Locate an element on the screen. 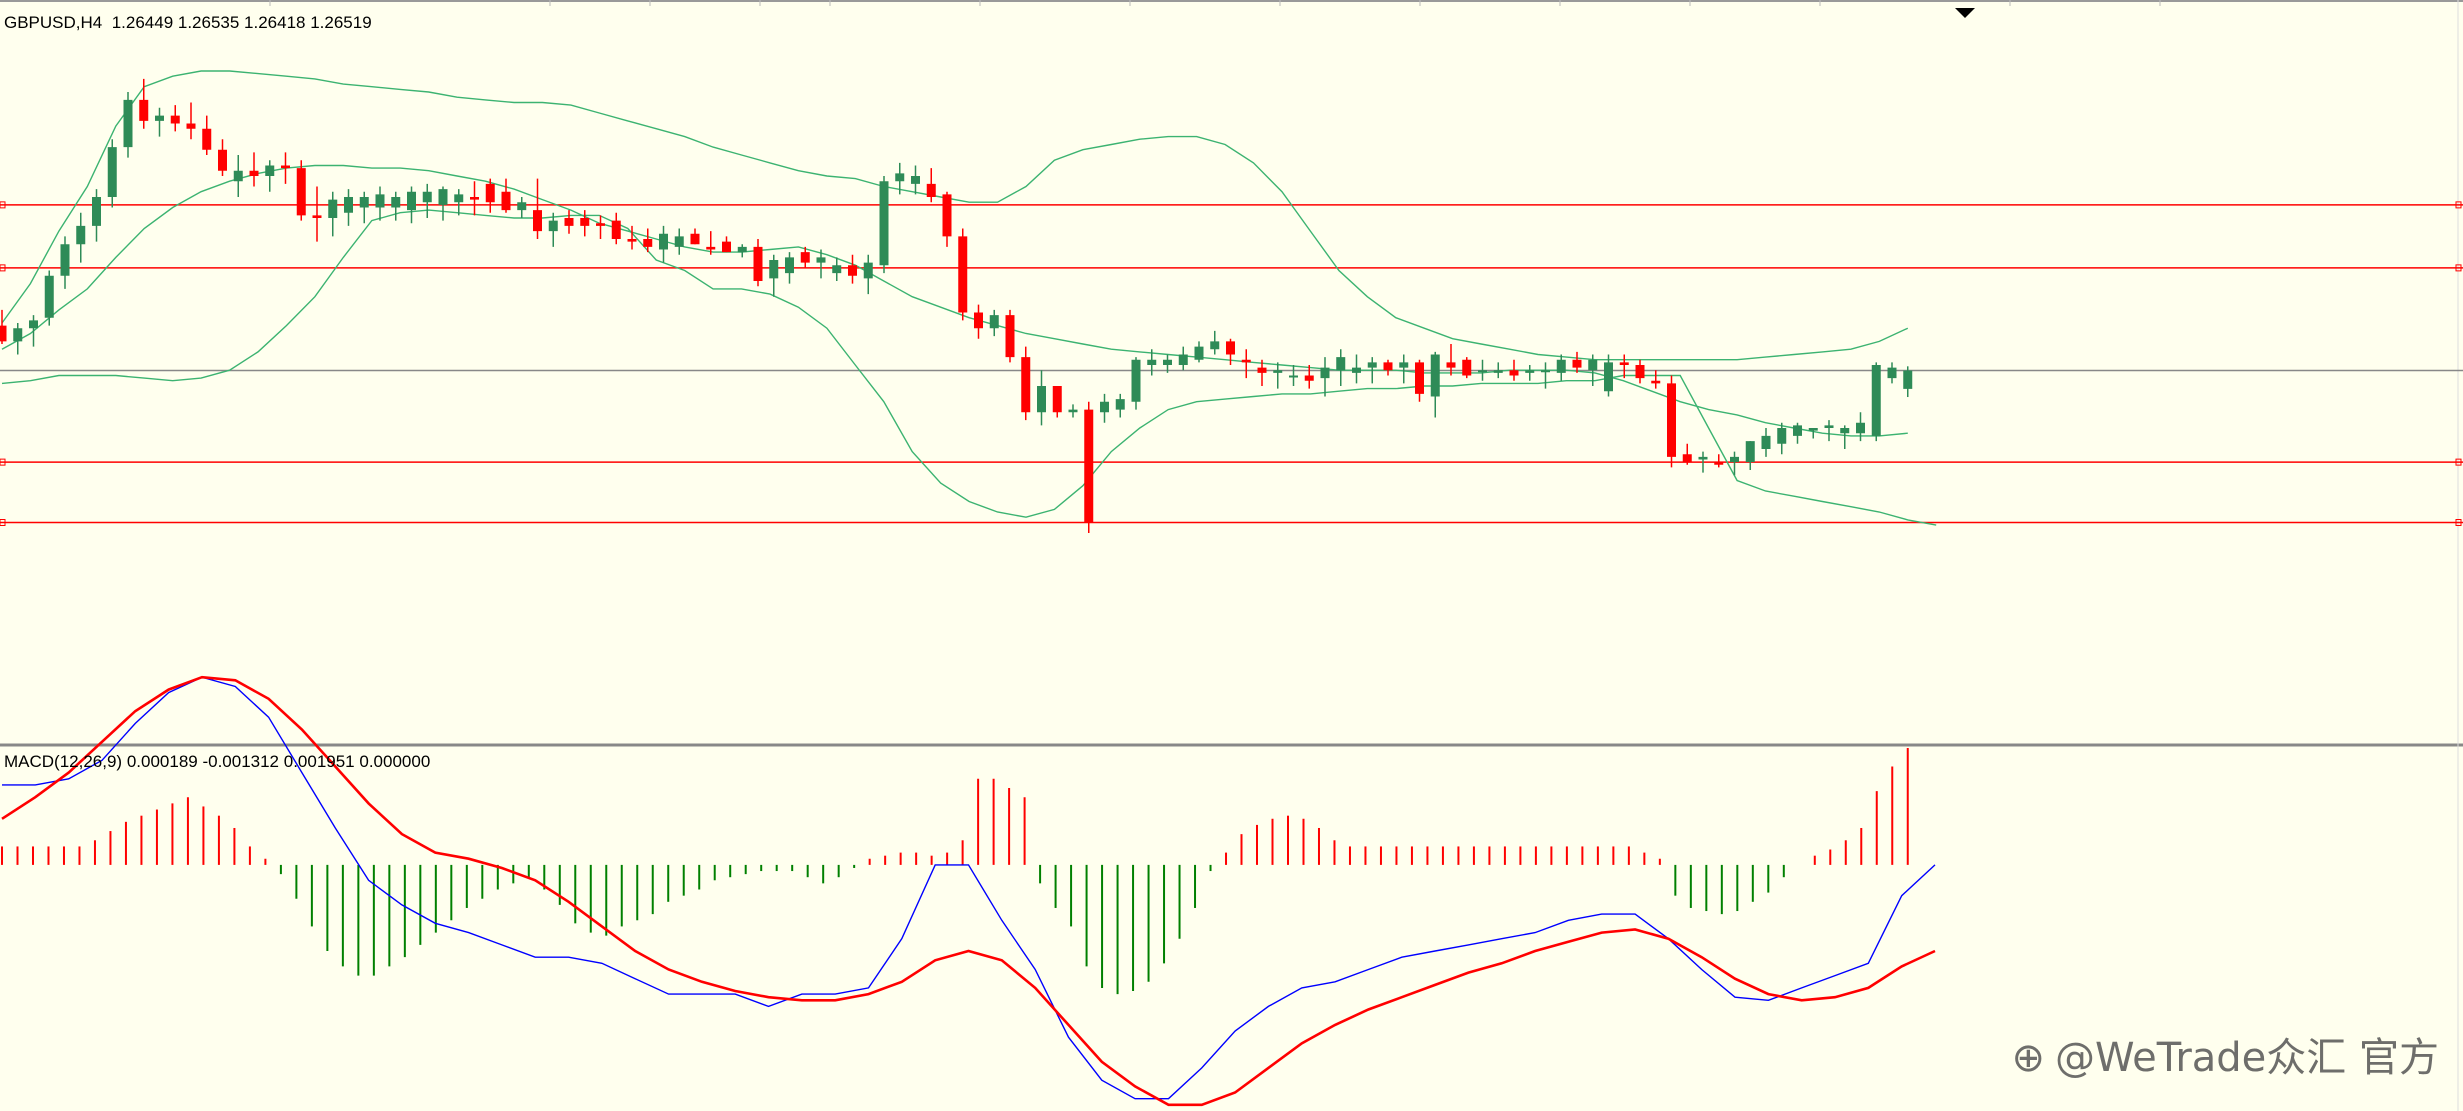 This screenshot has height=1111, width=2463. watermark-text: @WeTrade众汇 官方 is located at coordinates (2246, 1058).